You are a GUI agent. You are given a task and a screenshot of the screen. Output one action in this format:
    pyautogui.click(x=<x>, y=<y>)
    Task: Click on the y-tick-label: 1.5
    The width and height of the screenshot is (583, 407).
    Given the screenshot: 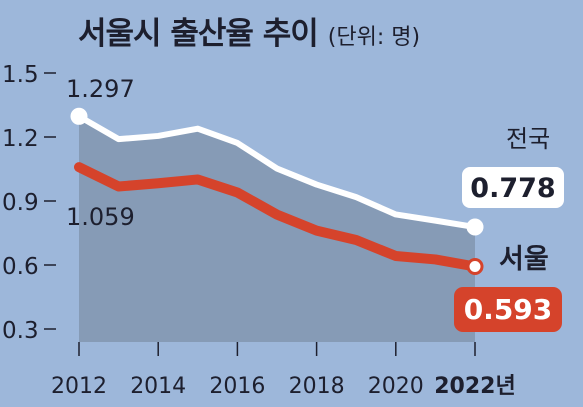 What is the action you would take?
    pyautogui.click(x=20, y=75)
    